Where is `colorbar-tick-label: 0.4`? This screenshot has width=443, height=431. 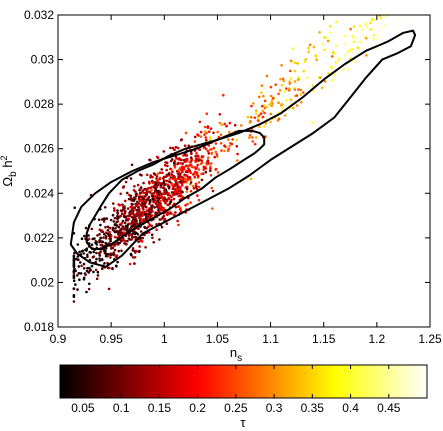
colorbar-tick-label: 0.4 is located at coordinates (350, 408).